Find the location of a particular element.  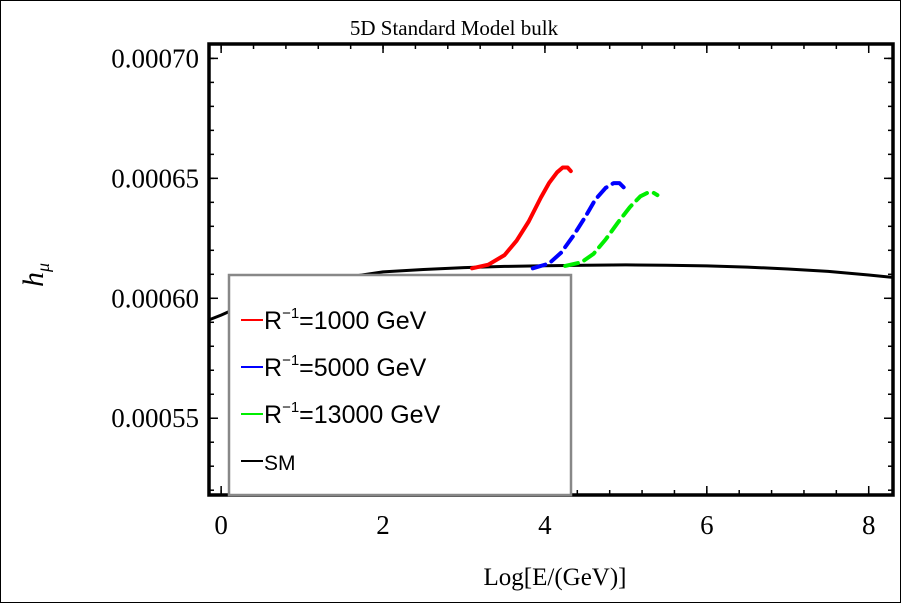

legend-label-suffix: =13000 GeV is located at coordinates (369, 415).